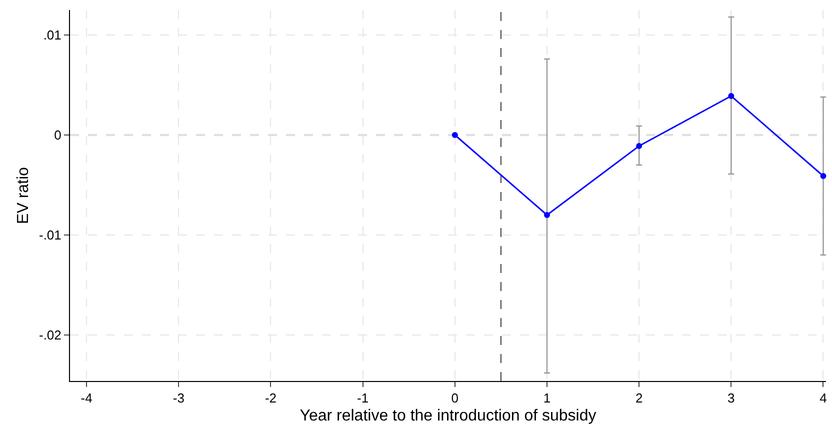 This screenshot has height=437, width=832. Describe the element at coordinates (86, 398) in the screenshot. I see `x-tick-label: -4` at that location.